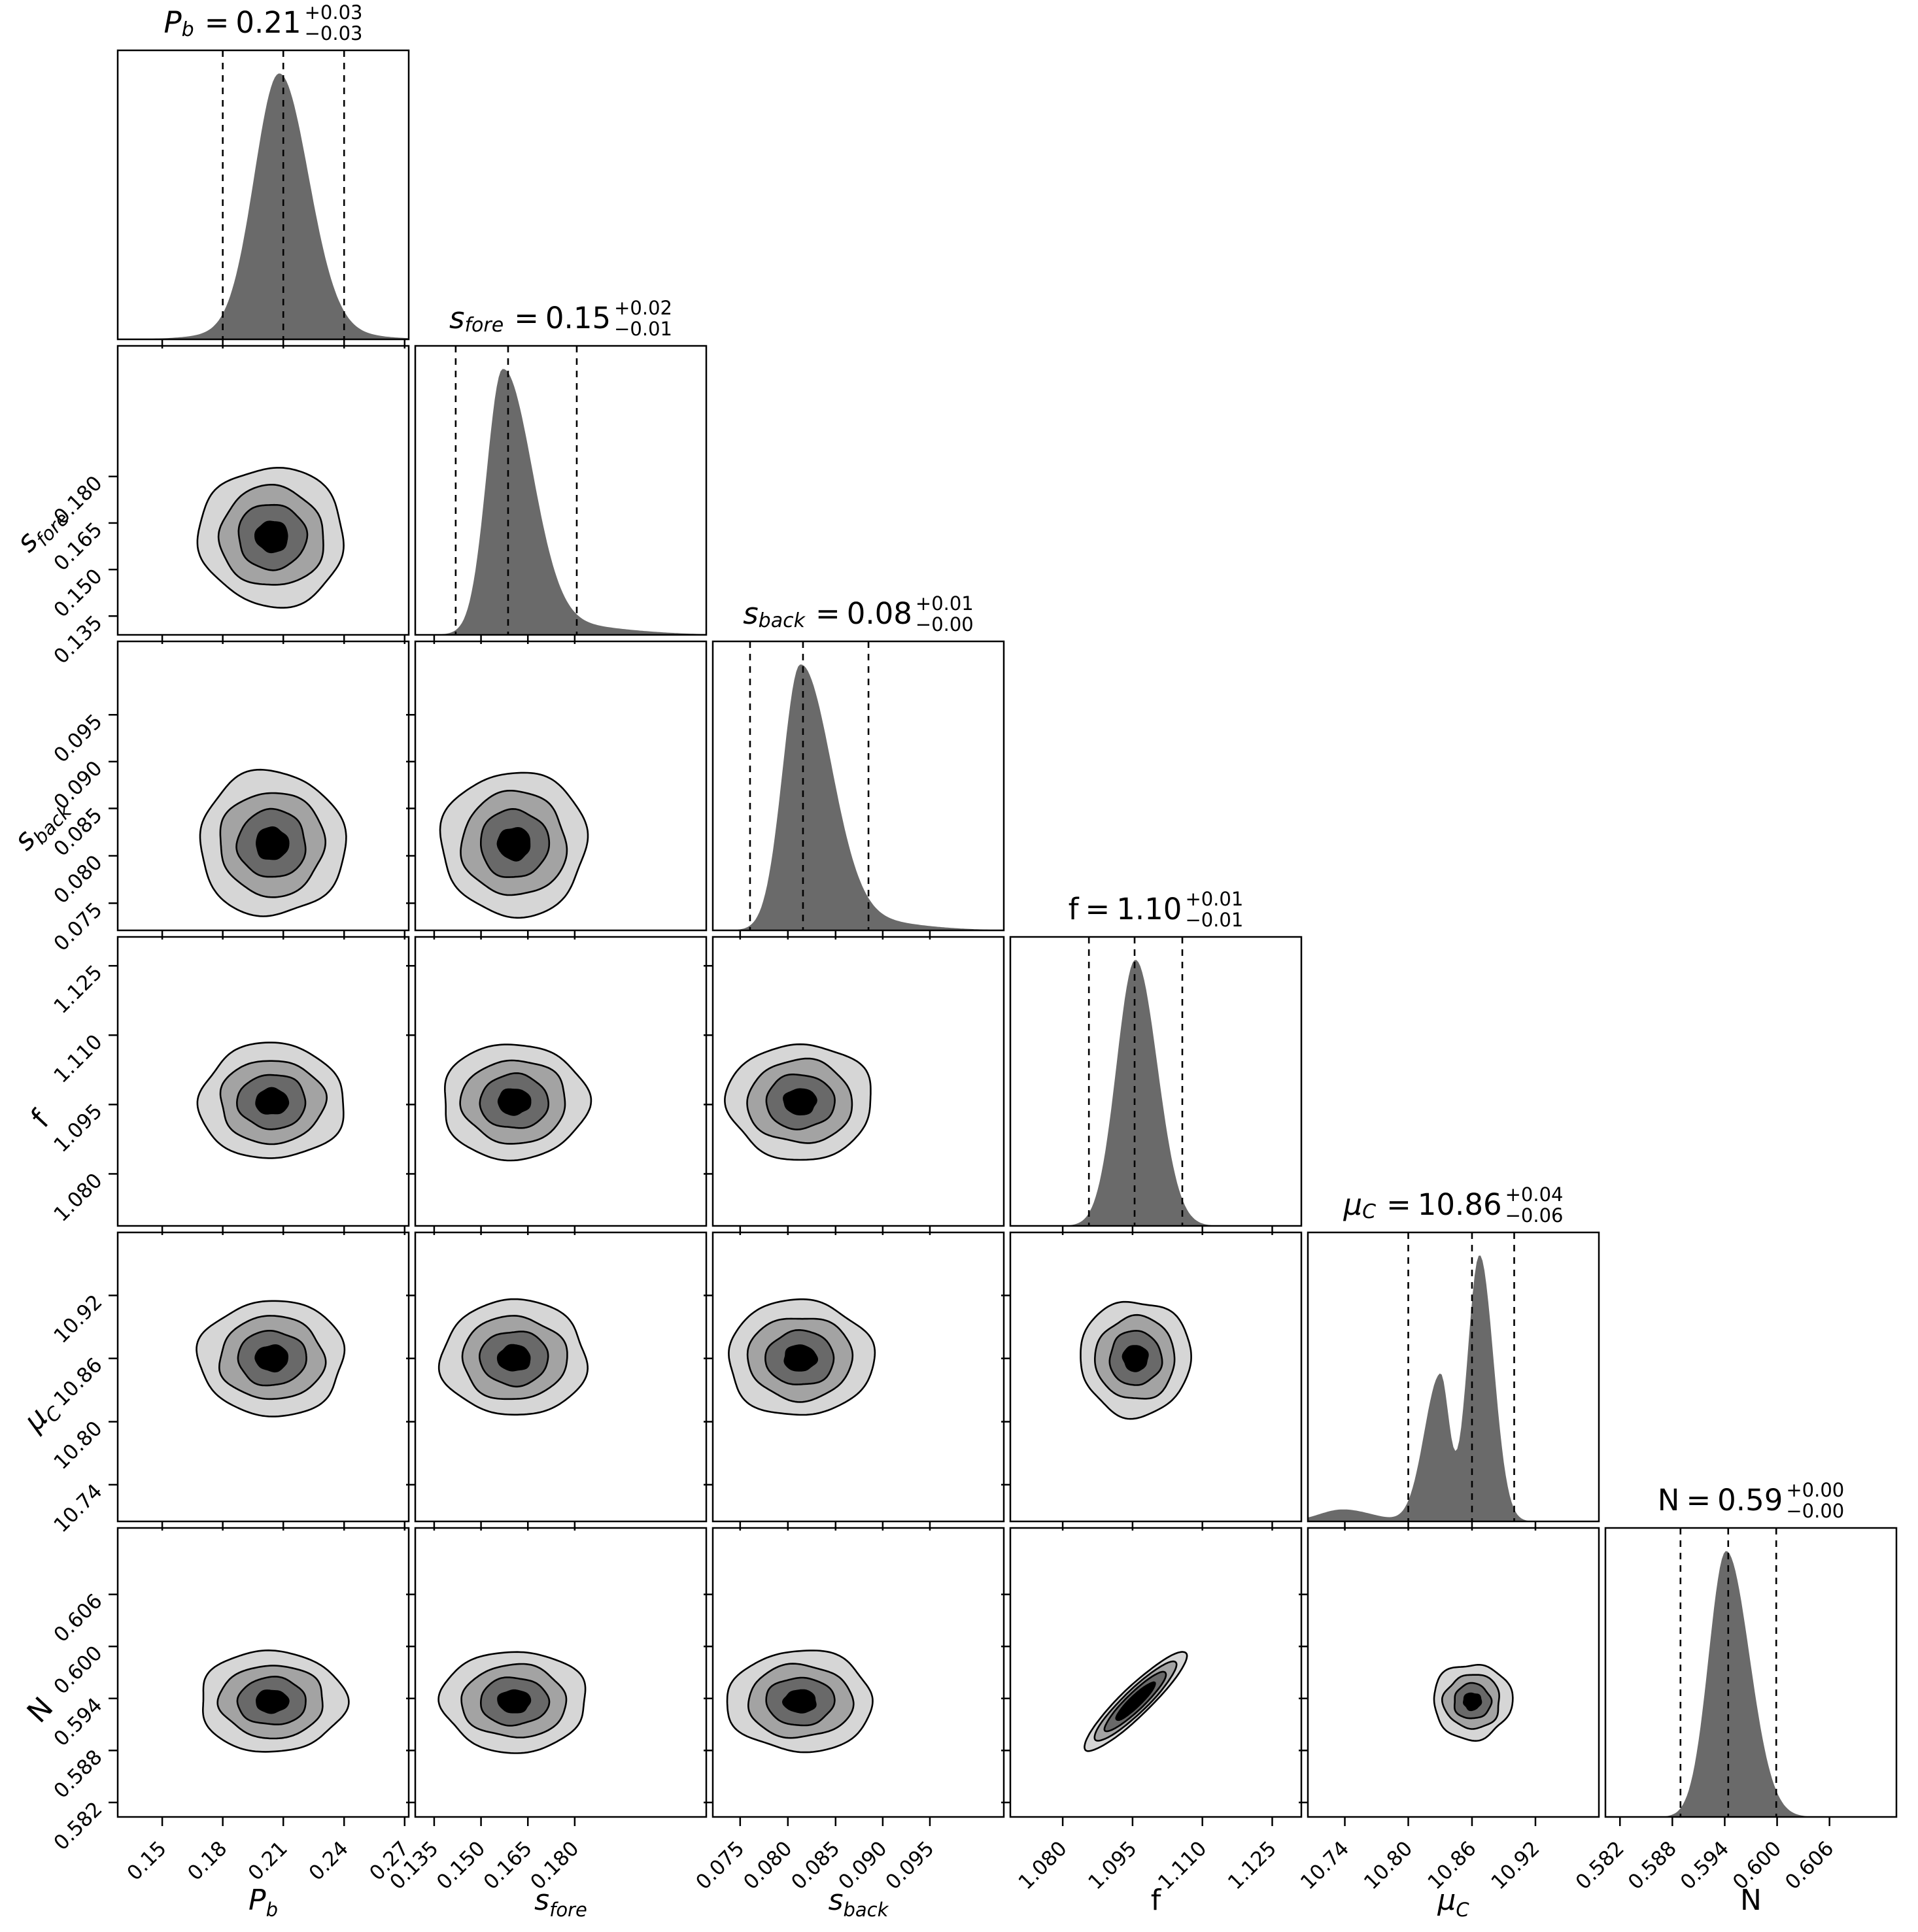  I want to click on y-tick-label: 0.150, so click(78, 593).